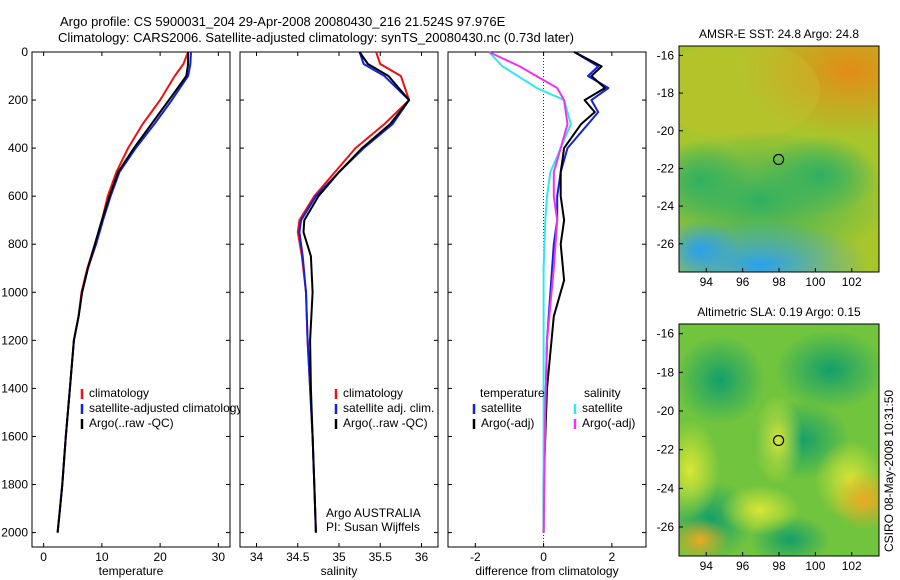 The width and height of the screenshot is (900, 580). I want to click on difference-panel-series-salinity-satellite, so click(530, 292).